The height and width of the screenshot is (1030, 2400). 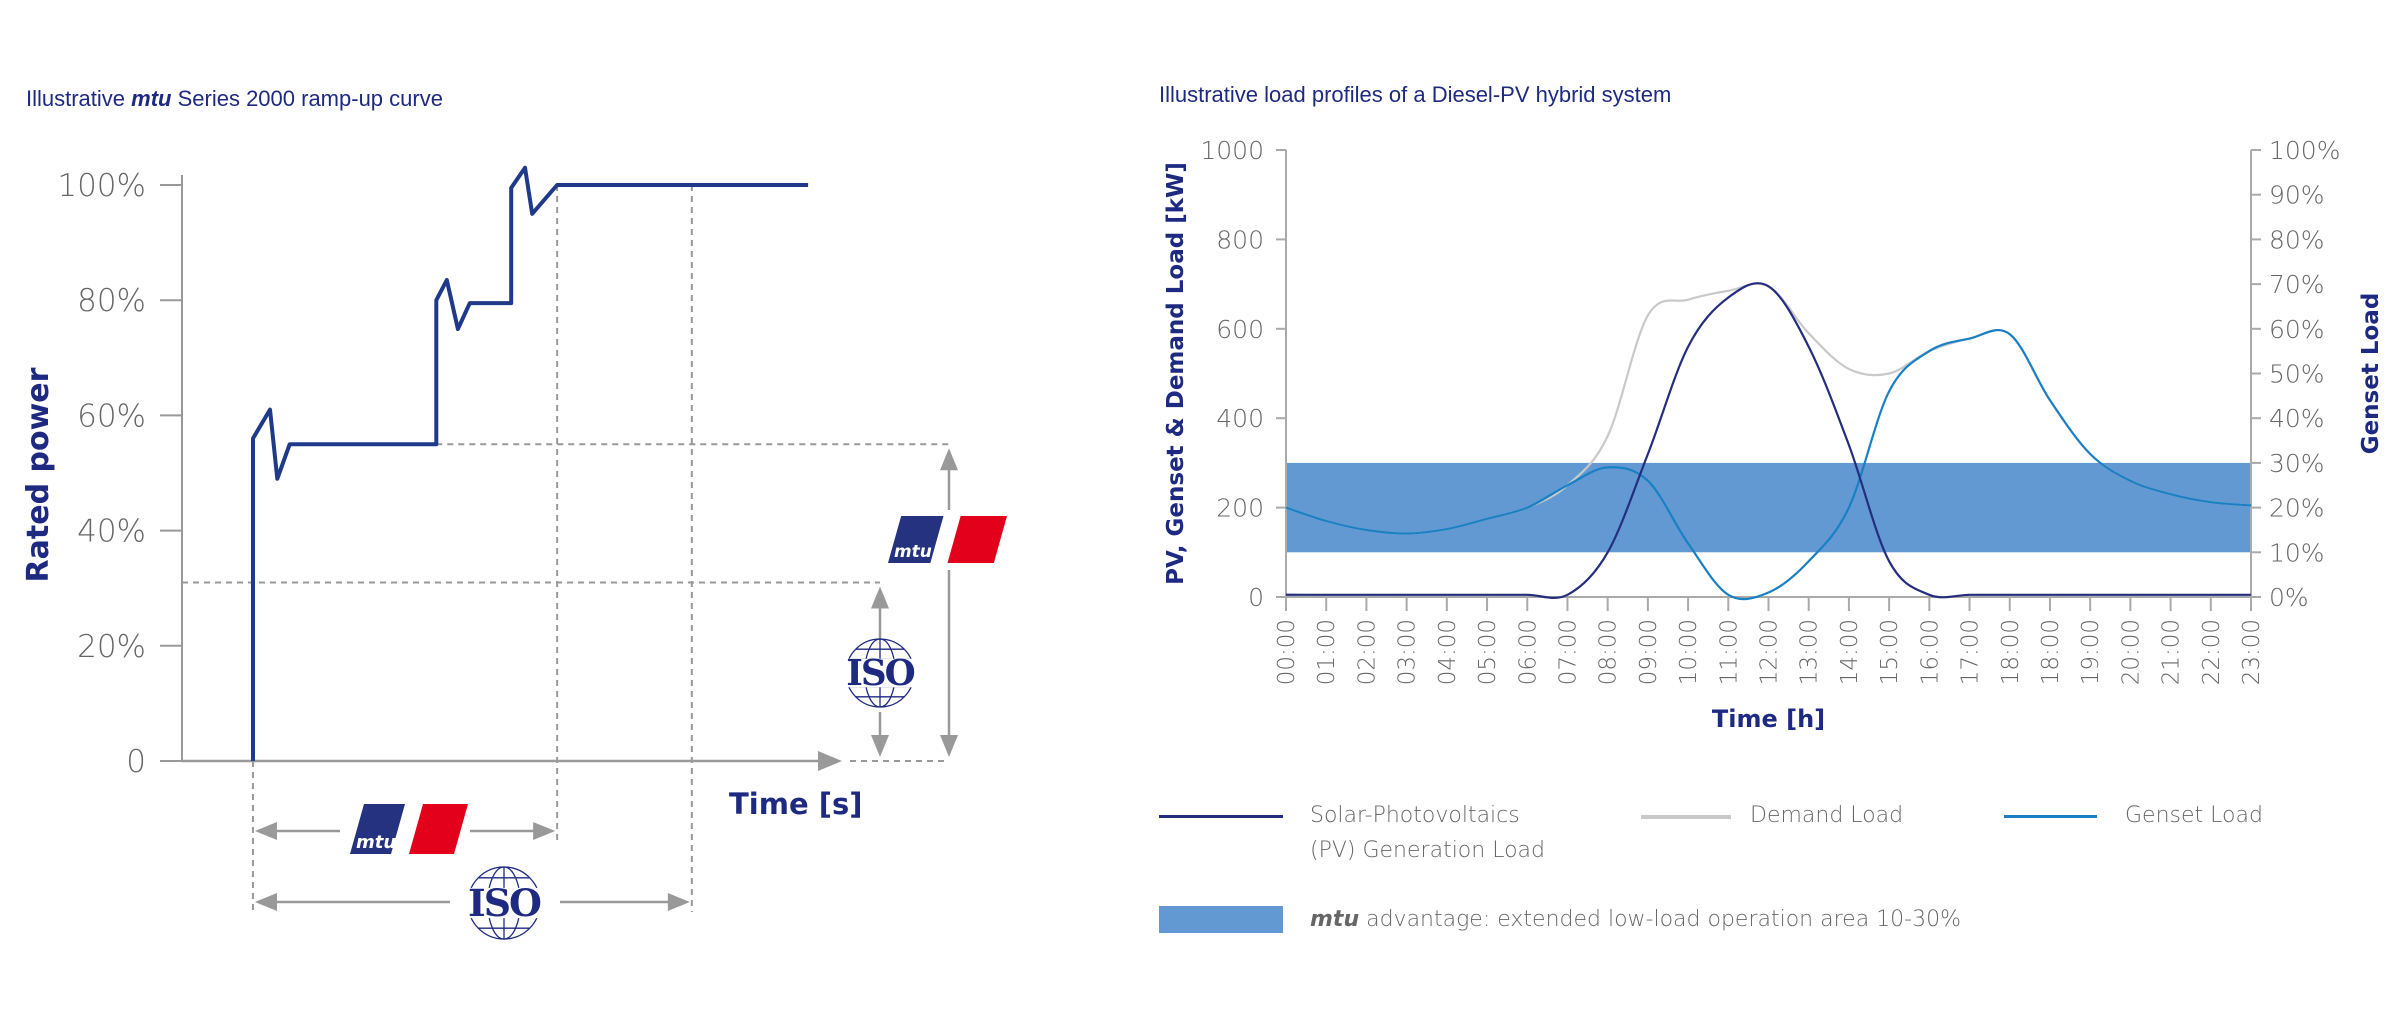 I want to click on demand-load-line, so click(x=1768, y=408).